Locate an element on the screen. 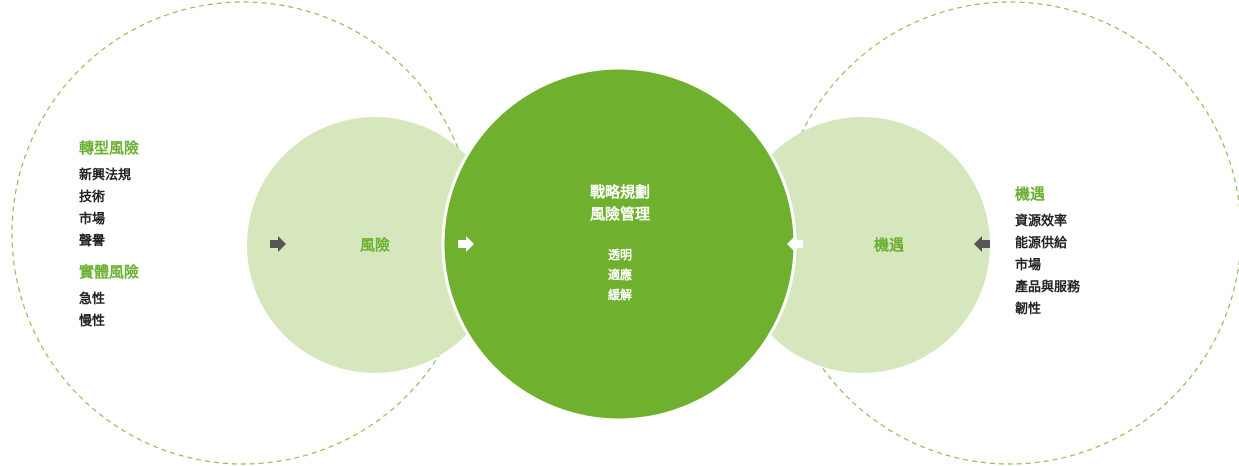  list-item: 能源供給 is located at coordinates (1041, 243).